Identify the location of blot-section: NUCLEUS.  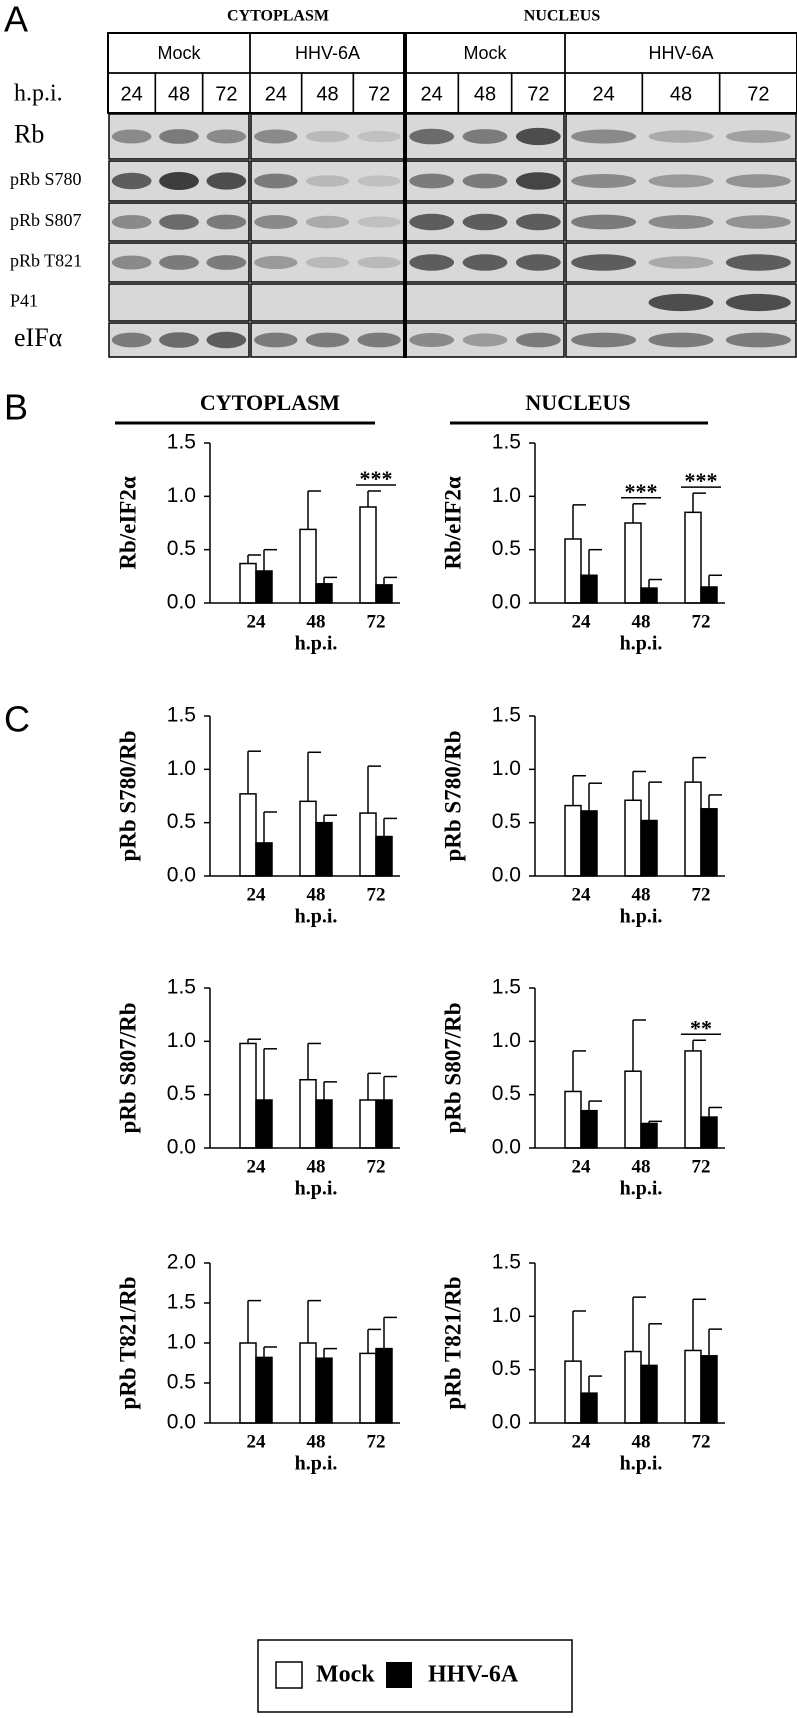
(562, 16).